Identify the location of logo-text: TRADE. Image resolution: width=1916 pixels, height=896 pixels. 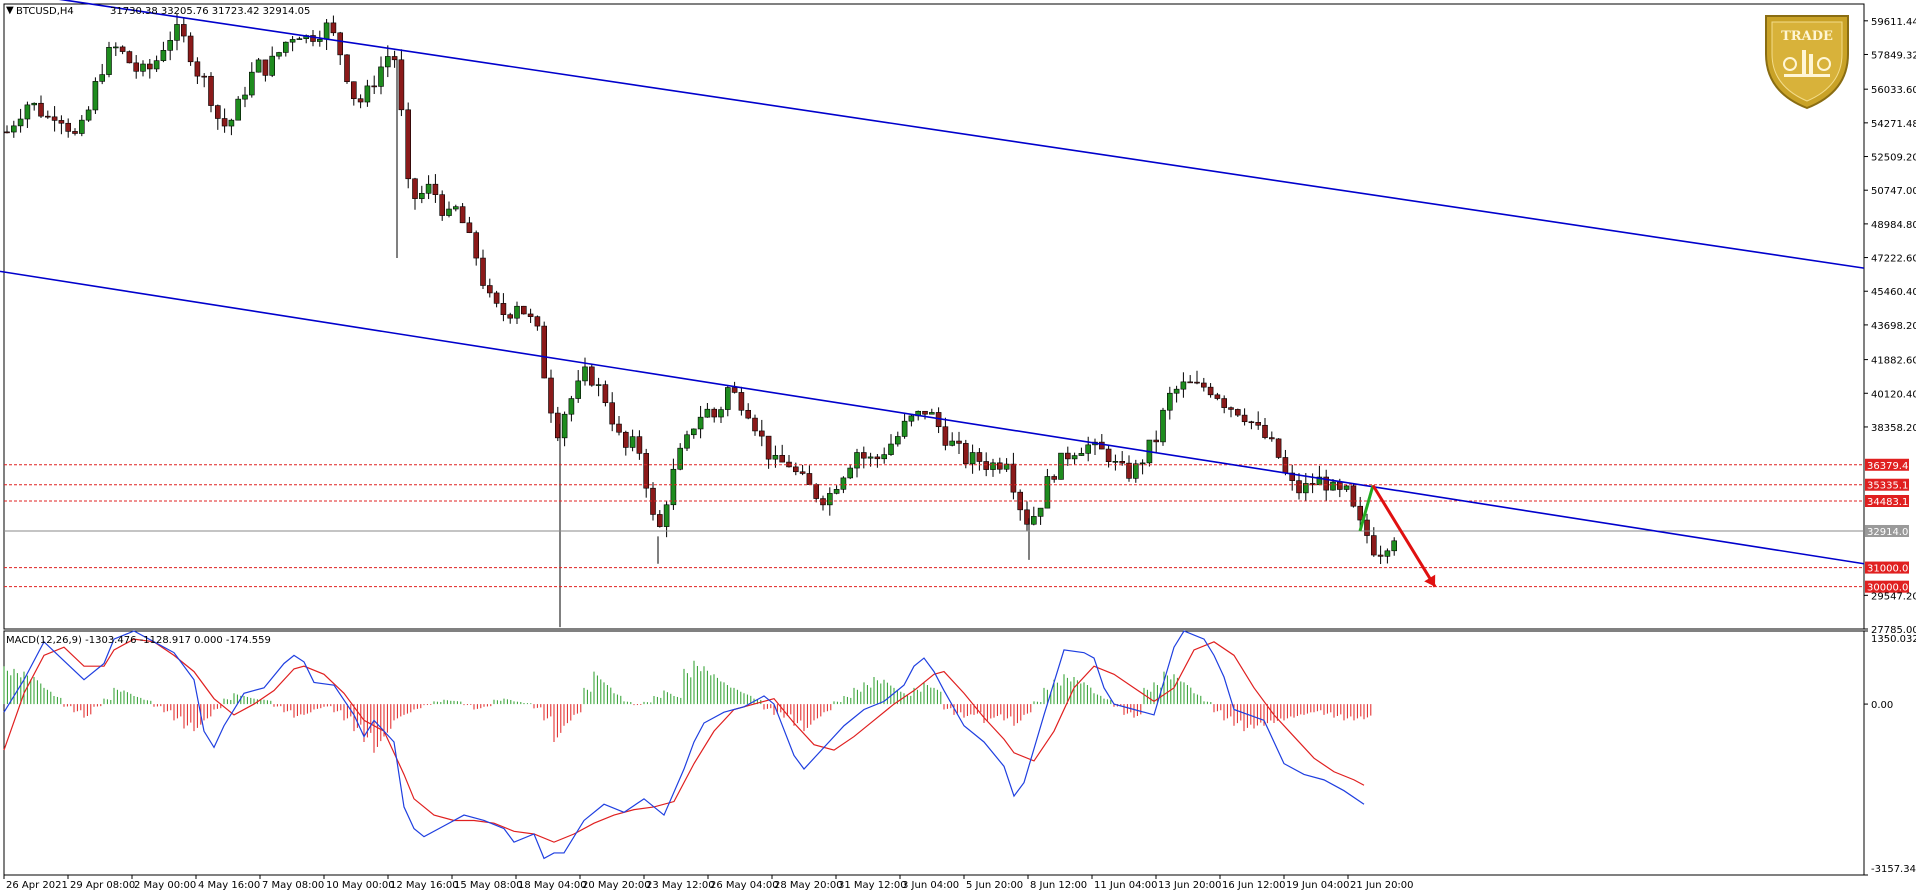
(1807, 36).